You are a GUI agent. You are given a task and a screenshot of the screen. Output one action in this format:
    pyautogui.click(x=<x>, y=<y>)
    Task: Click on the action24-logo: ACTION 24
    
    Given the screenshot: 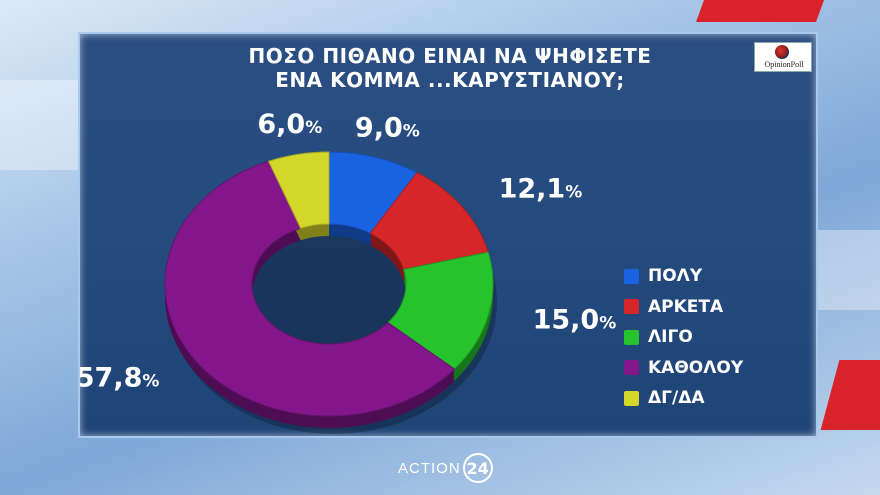 What is the action you would take?
    pyautogui.click(x=445, y=468)
    